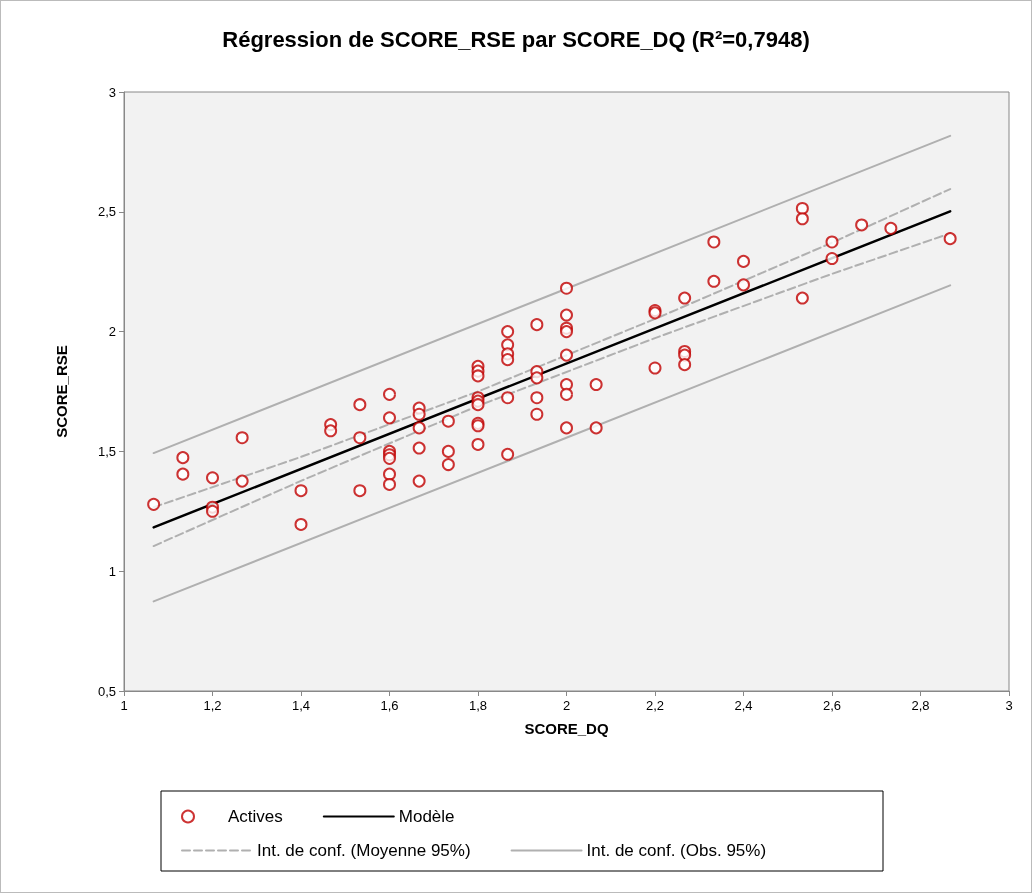 The width and height of the screenshot is (1032, 893). I want to click on x-tick-label: 2,8, so click(920, 705).